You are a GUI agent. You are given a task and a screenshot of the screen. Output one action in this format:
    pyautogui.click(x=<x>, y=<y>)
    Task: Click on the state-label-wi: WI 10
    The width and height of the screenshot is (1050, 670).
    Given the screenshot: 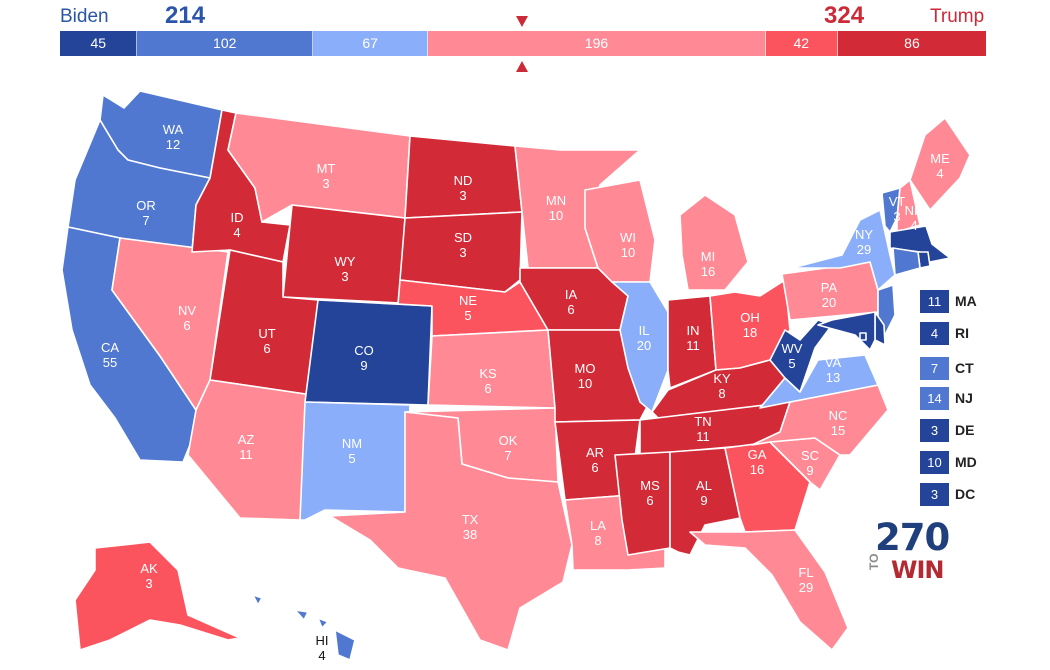 What is the action you would take?
    pyautogui.click(x=628, y=245)
    